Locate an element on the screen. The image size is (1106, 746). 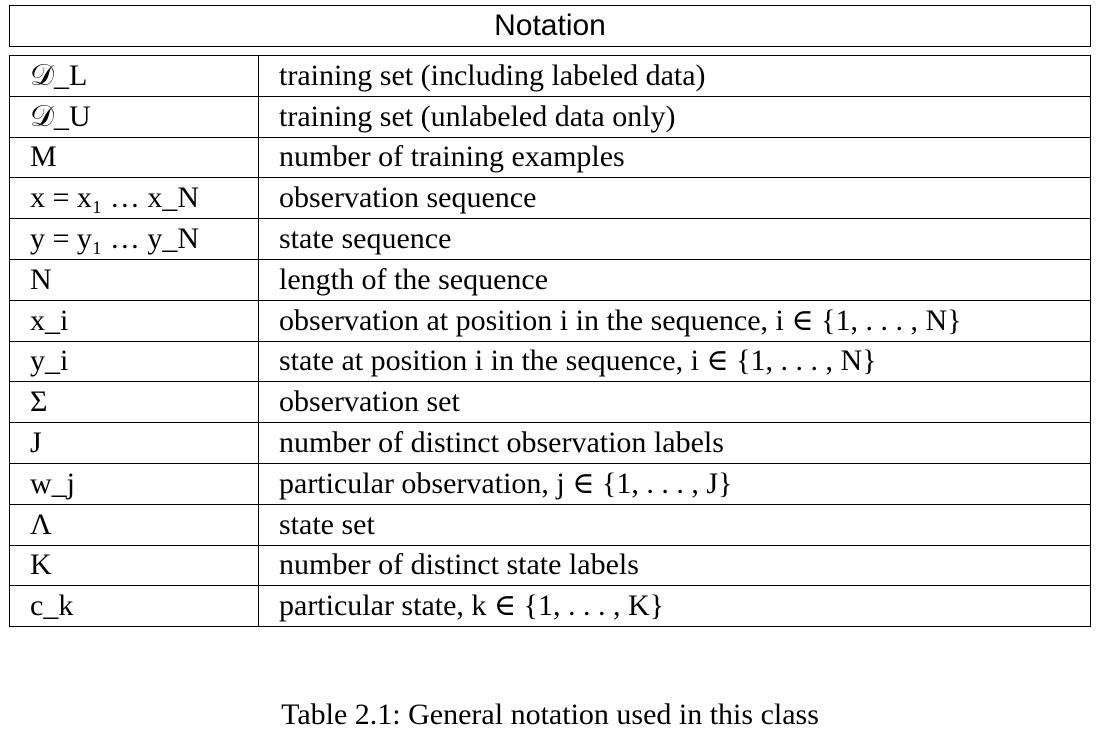
table-row: c_k particular state, k ∈ {1, . . . , K} is located at coordinates (550, 606).